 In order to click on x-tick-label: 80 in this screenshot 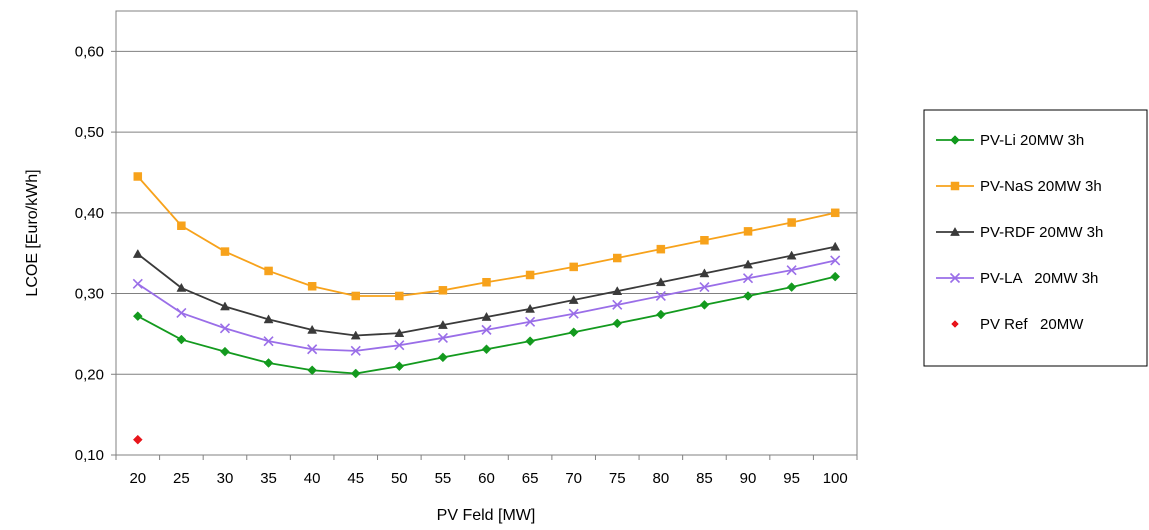, I will do `click(661, 478)`.